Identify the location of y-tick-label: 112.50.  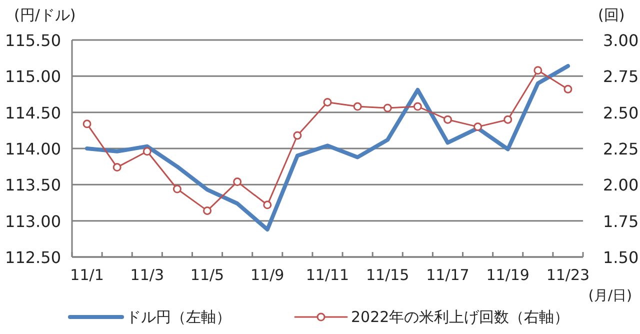
(33, 257).